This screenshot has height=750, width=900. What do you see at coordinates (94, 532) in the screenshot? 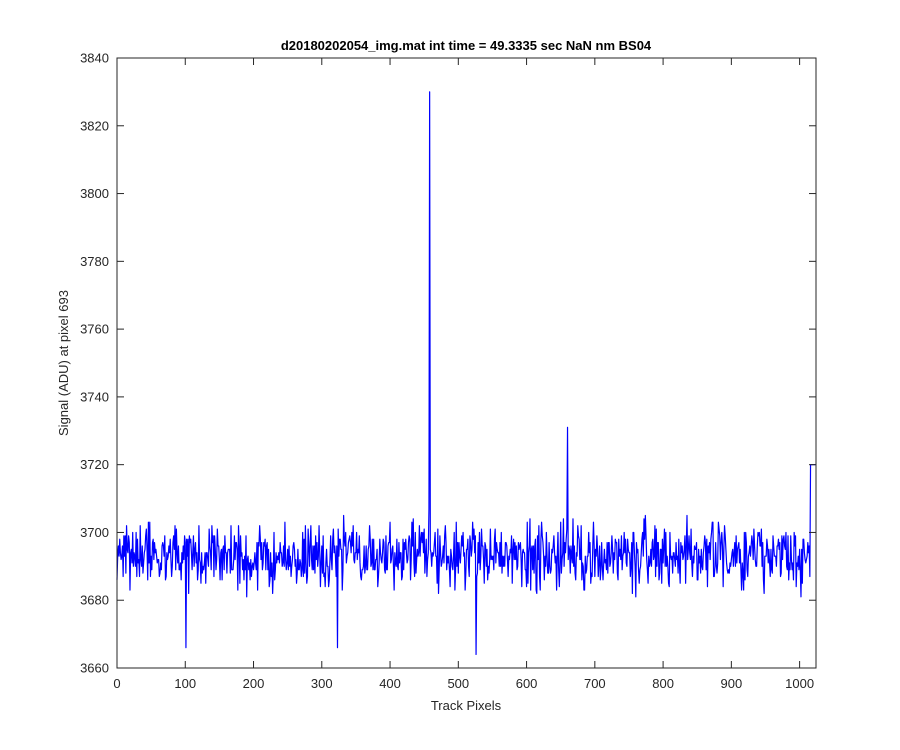
I see `y-tick-label: 3700` at bounding box center [94, 532].